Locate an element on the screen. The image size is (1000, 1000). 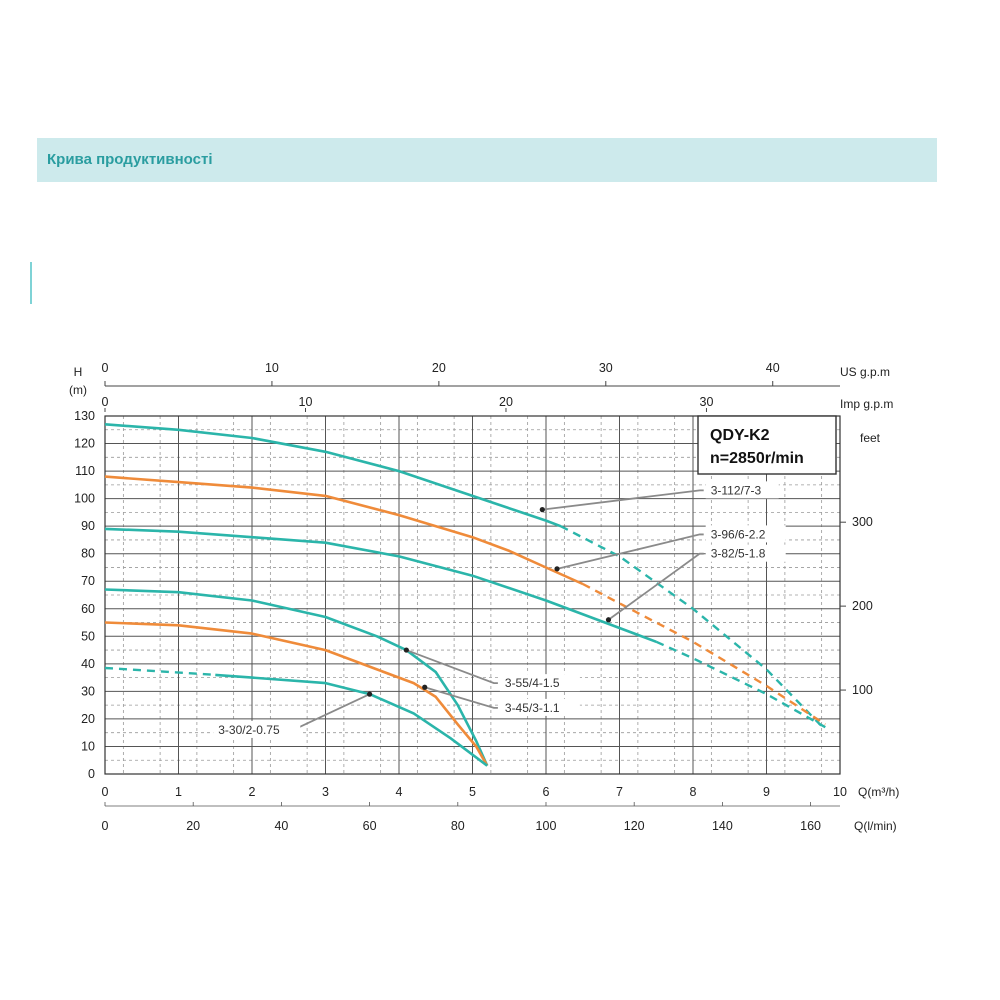
impgpm-tick-label: 0 is located at coordinates (105, 402).